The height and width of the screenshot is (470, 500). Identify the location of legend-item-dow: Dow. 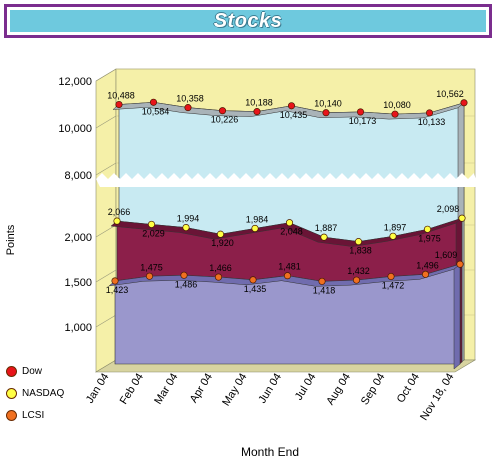
(35, 371).